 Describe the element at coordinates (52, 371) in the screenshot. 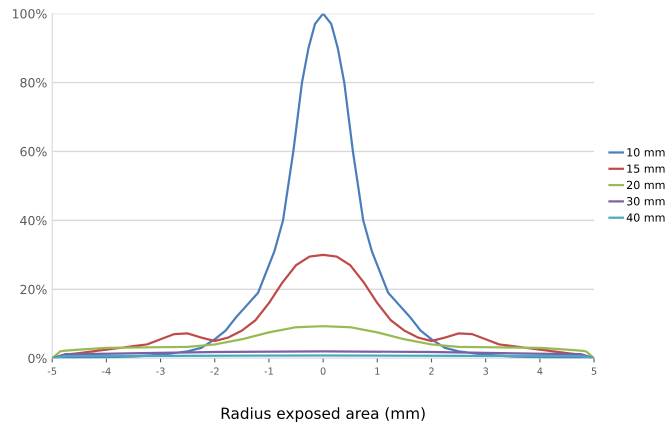

I see `x-tick-label: -5` at that location.